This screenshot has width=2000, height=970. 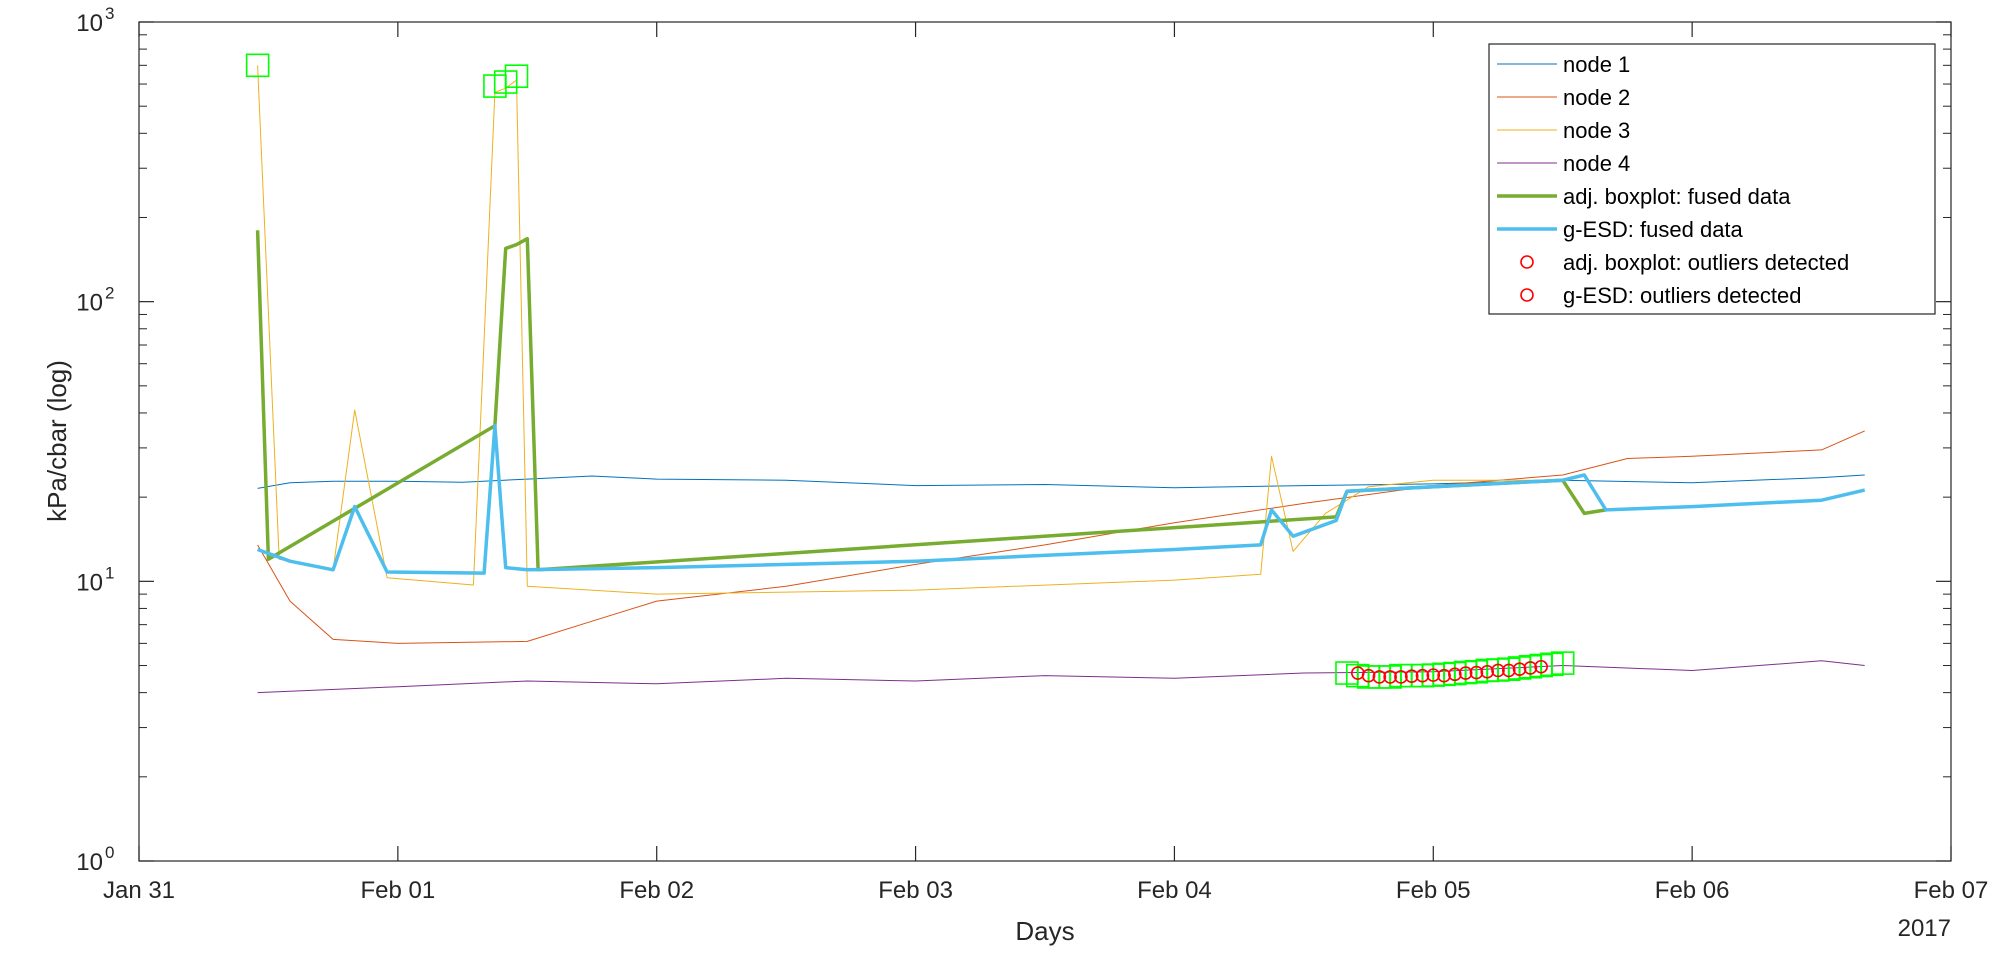 What do you see at coordinates (1596, 97) in the screenshot?
I see `legend-label-node-2: node 2` at bounding box center [1596, 97].